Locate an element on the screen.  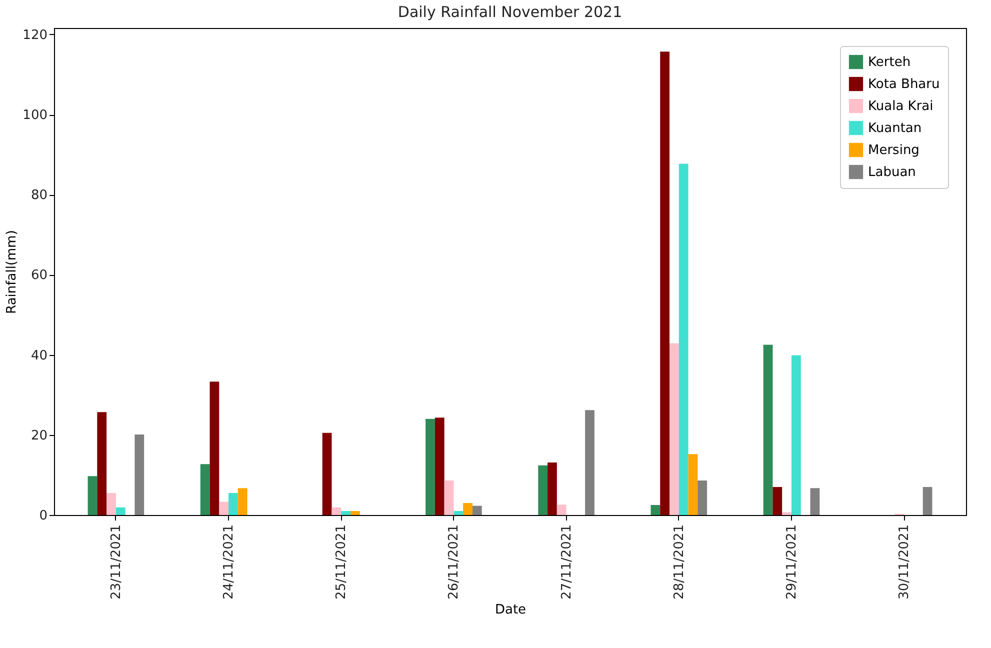
y-tick-label: 100 is located at coordinates (35, 116).